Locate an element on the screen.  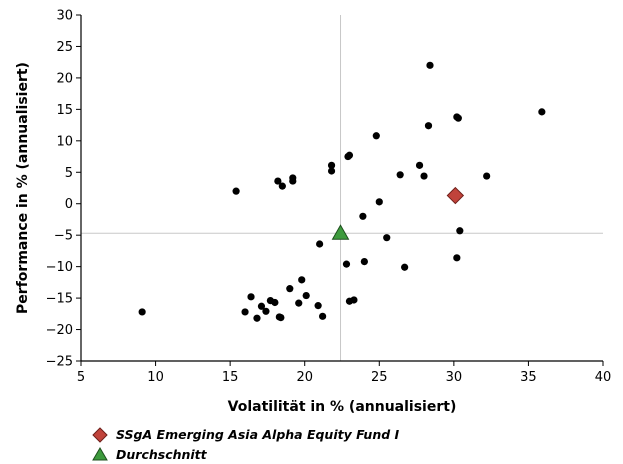
x-tick-label: 20 is located at coordinates (304, 377).